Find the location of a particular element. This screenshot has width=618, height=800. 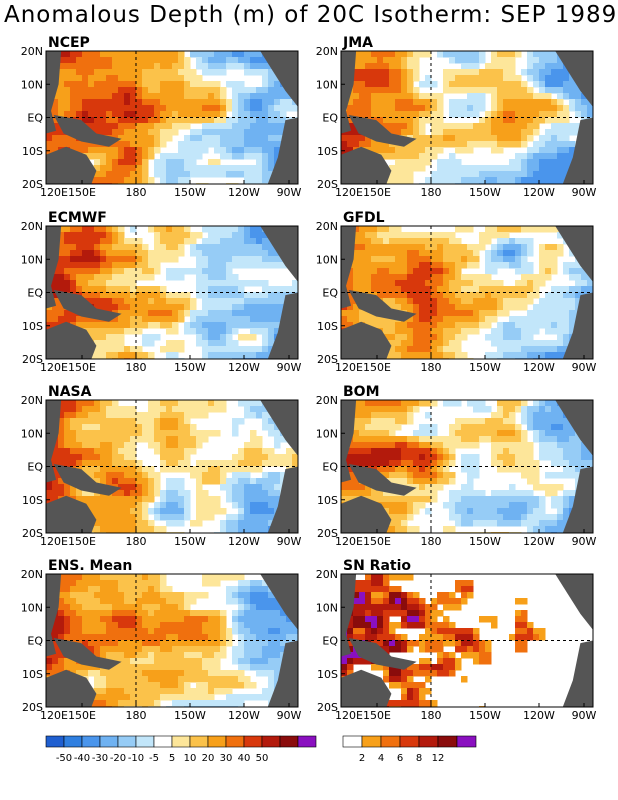

panel-label: BOM is located at coordinates (361, 392).